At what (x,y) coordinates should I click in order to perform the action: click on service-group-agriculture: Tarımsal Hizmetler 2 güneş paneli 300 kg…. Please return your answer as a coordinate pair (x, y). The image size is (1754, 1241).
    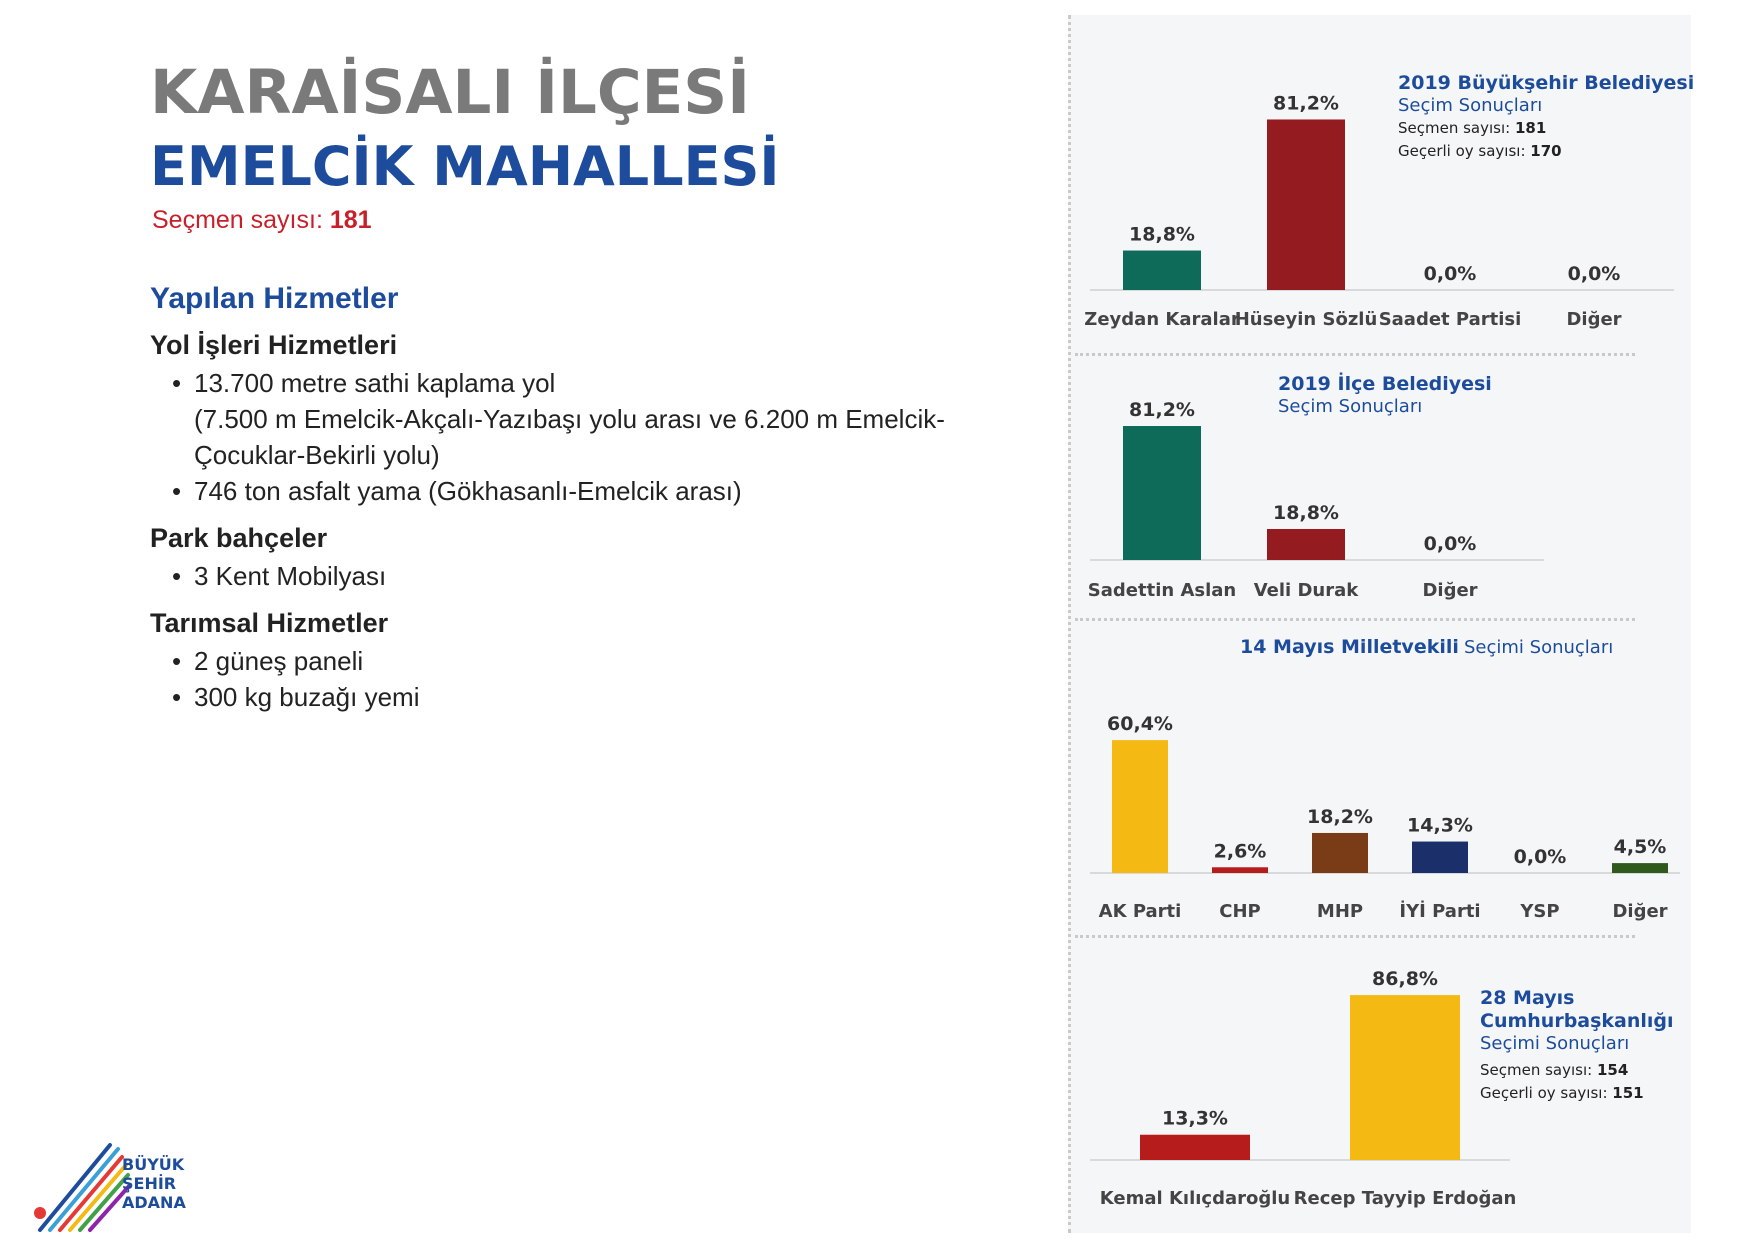
    Looking at the image, I should click on (560, 661).